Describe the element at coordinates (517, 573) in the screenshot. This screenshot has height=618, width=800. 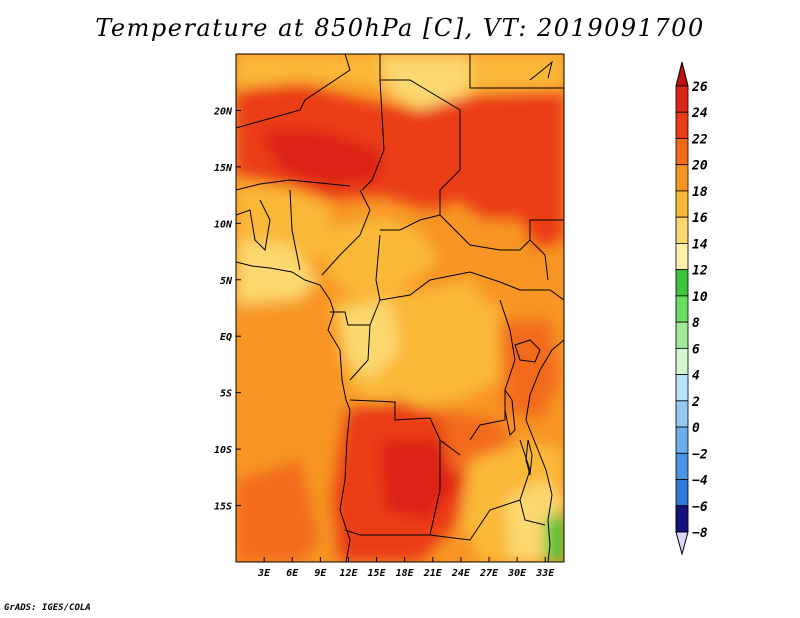
I see `x-tick-label: 30E` at that location.